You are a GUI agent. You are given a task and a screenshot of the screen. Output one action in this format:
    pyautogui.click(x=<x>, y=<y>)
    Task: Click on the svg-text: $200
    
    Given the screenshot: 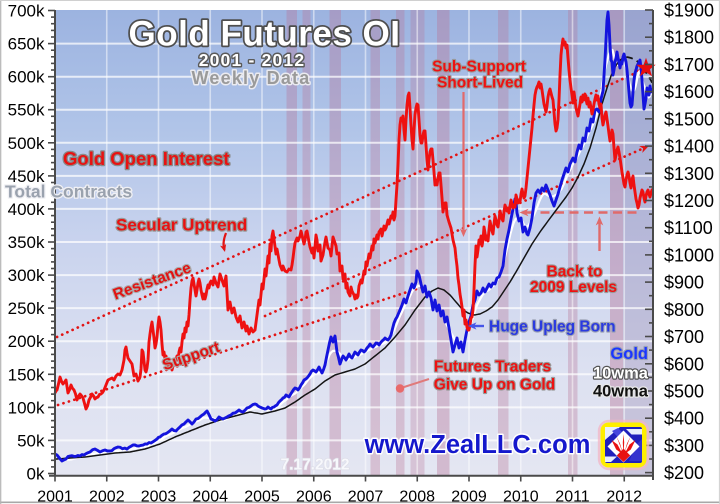 What is the action you would take?
    pyautogui.click(x=684, y=473)
    